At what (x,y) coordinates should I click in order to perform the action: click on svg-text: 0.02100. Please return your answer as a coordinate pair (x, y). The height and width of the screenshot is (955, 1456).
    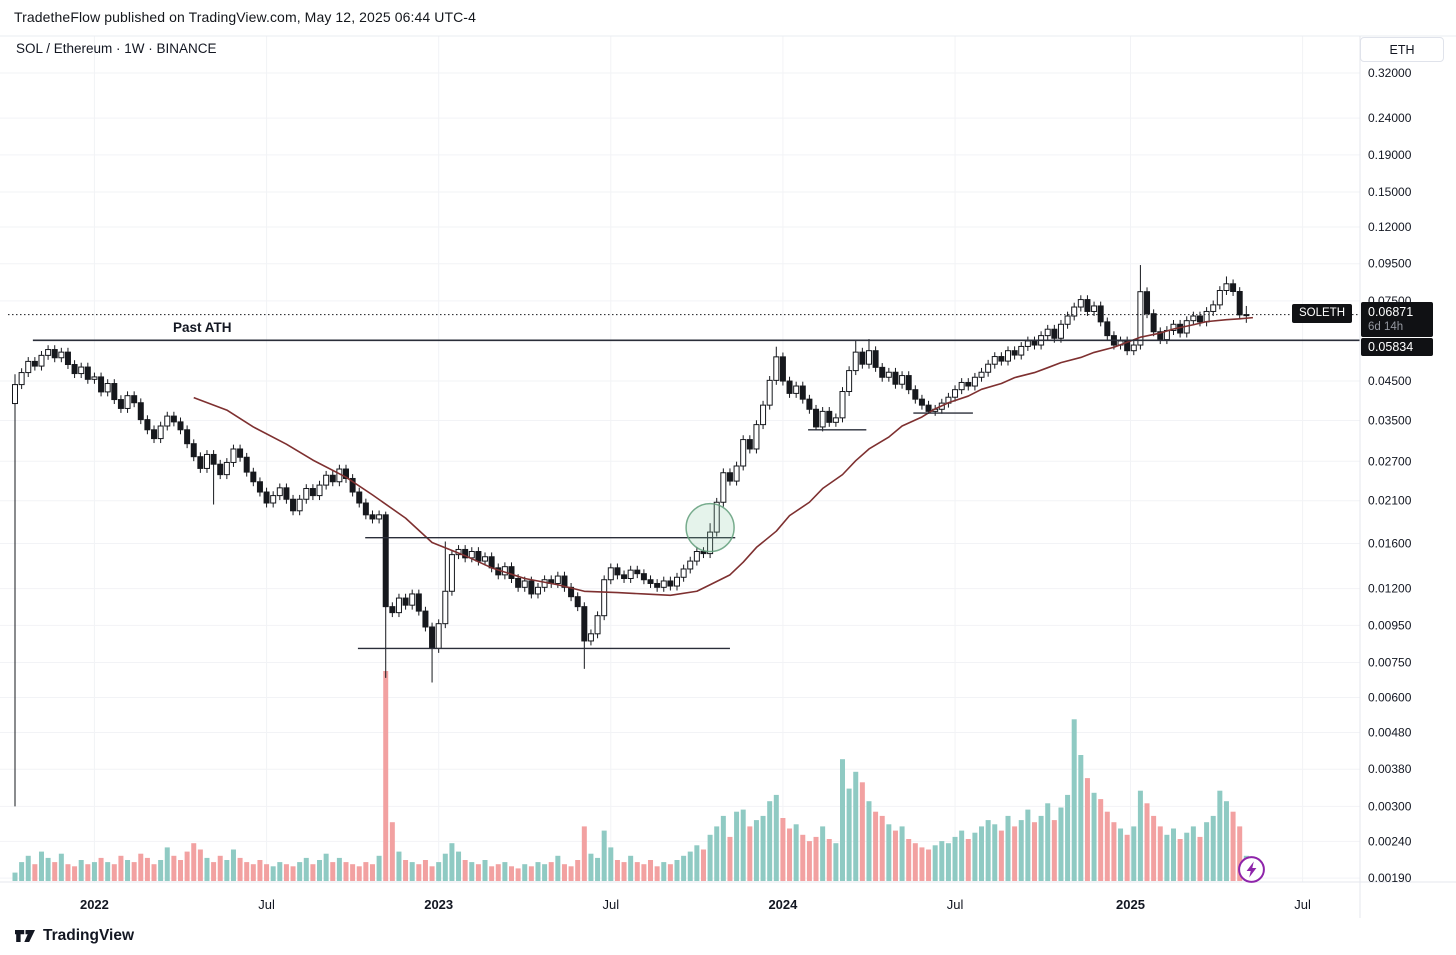
    Looking at the image, I should click on (1390, 501).